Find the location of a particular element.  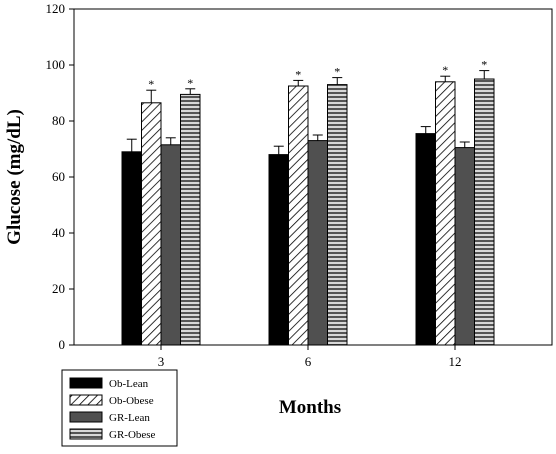

y-tick-label: 60 is located at coordinates (58, 176).